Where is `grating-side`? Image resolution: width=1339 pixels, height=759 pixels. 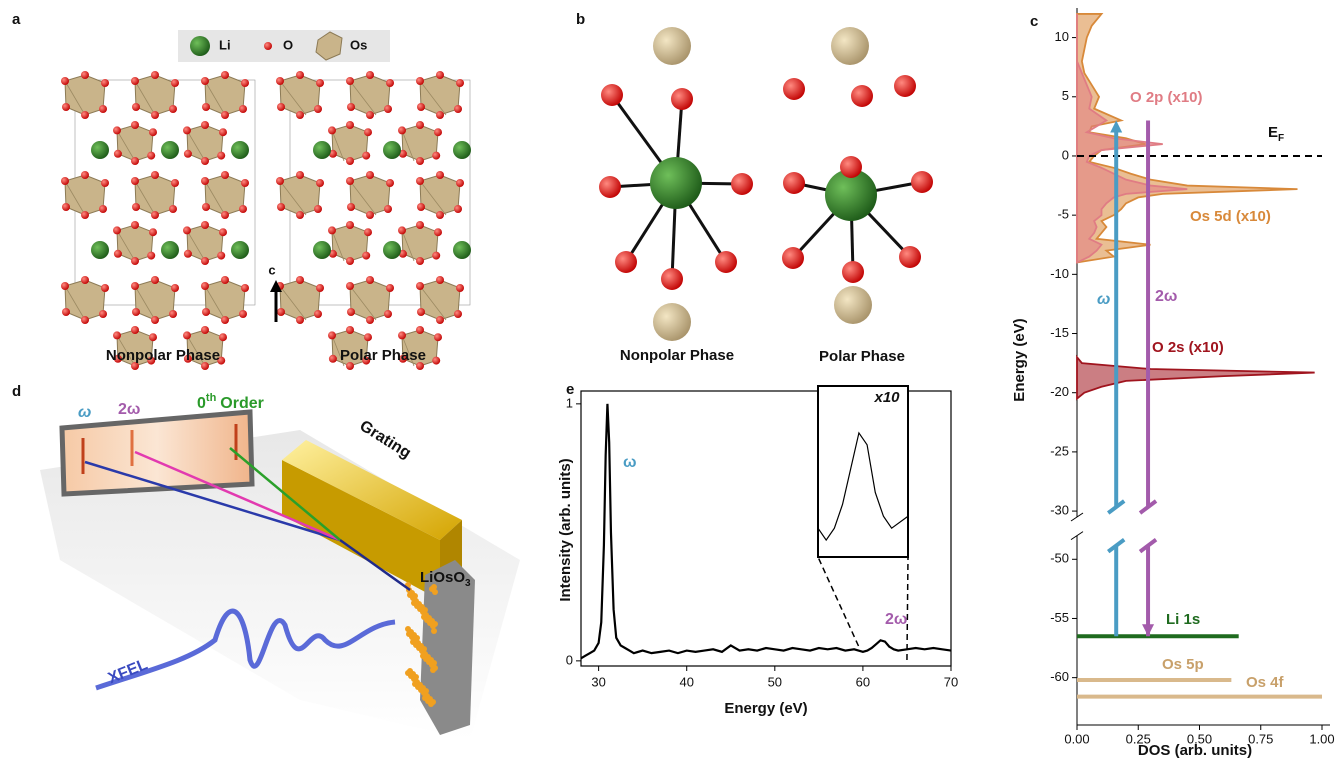 grating-side is located at coordinates (361, 530).